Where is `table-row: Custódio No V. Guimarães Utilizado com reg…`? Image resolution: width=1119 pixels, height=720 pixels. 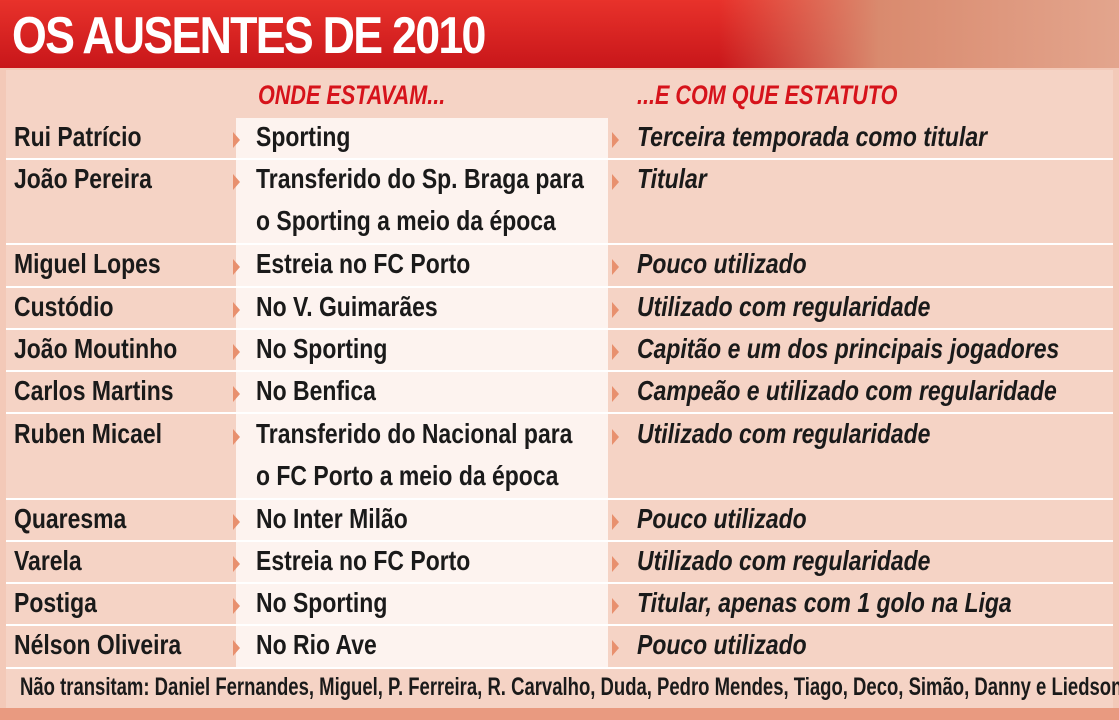 table-row: Custódio No V. Guimarães Utilizado com reg… is located at coordinates (559, 309).